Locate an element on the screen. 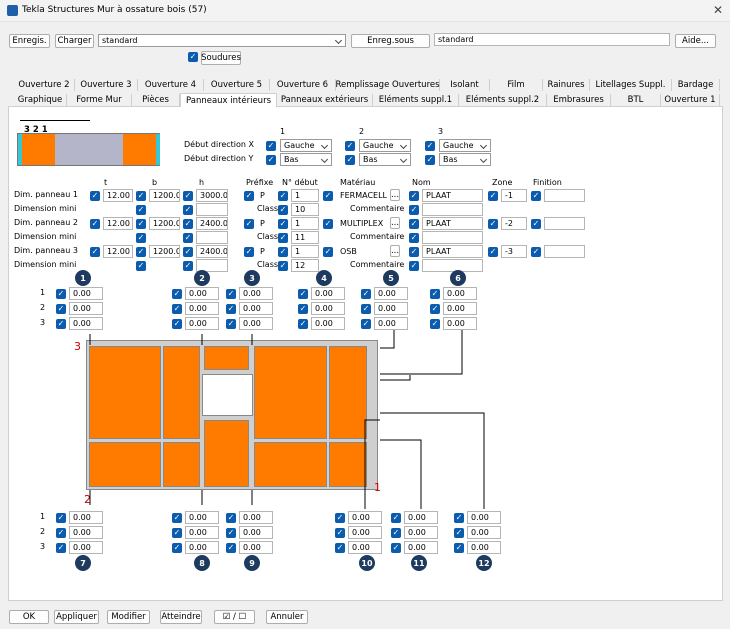 The width and height of the screenshot is (730, 629). toggle-all-button: ☑ / ☐ is located at coordinates (234, 617).